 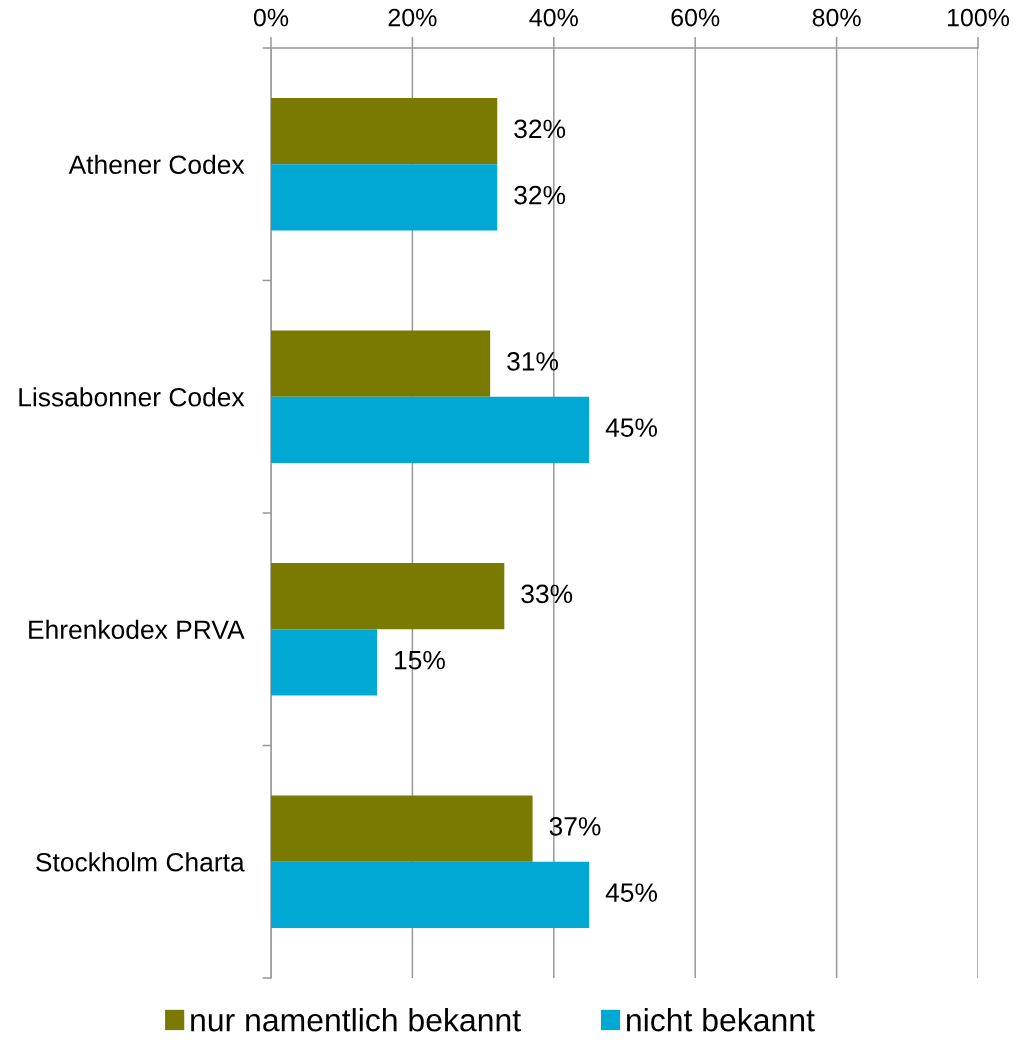 What do you see at coordinates (533, 361) in the screenshot?
I see `data-label: 31%` at bounding box center [533, 361].